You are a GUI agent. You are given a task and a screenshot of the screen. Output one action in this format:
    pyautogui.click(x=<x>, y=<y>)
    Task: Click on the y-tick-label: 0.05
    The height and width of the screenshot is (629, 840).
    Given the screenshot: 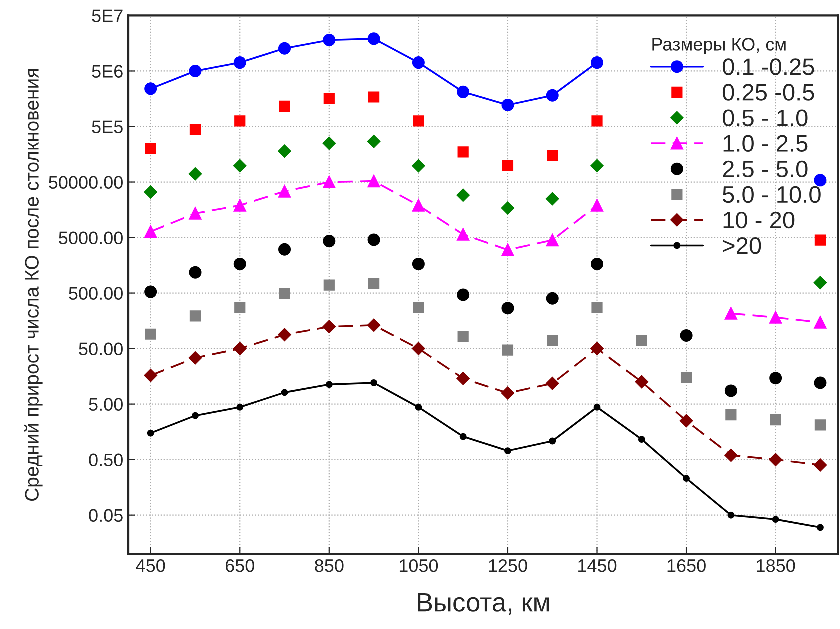 What is the action you would take?
    pyautogui.click(x=106, y=515)
    